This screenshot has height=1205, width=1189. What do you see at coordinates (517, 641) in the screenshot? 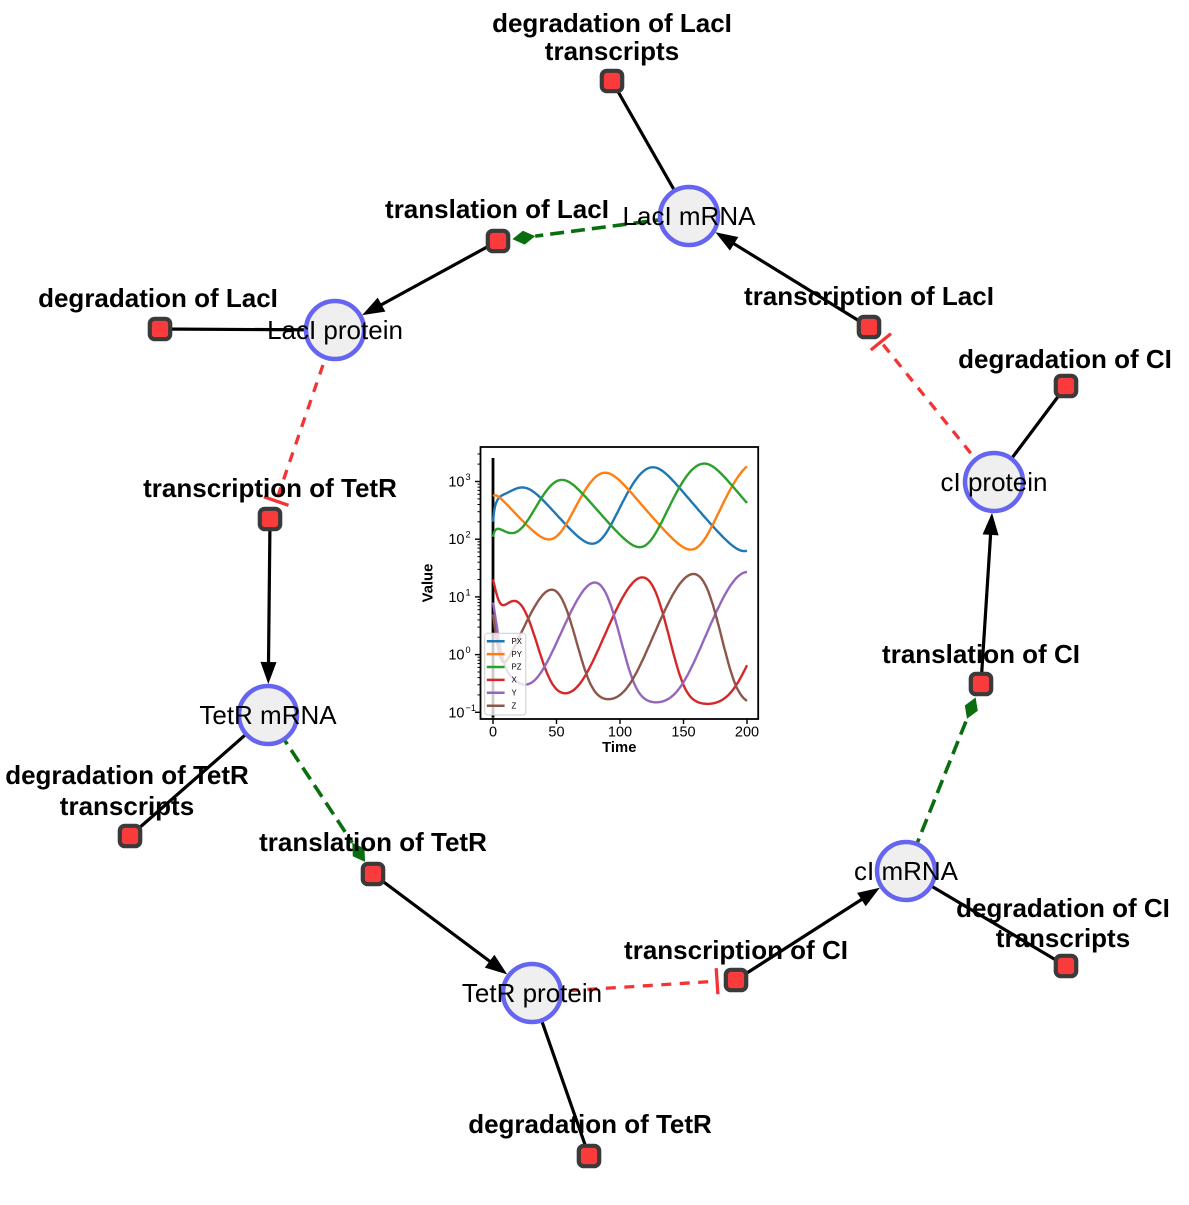
I see `svg-text: PX` at bounding box center [517, 641].